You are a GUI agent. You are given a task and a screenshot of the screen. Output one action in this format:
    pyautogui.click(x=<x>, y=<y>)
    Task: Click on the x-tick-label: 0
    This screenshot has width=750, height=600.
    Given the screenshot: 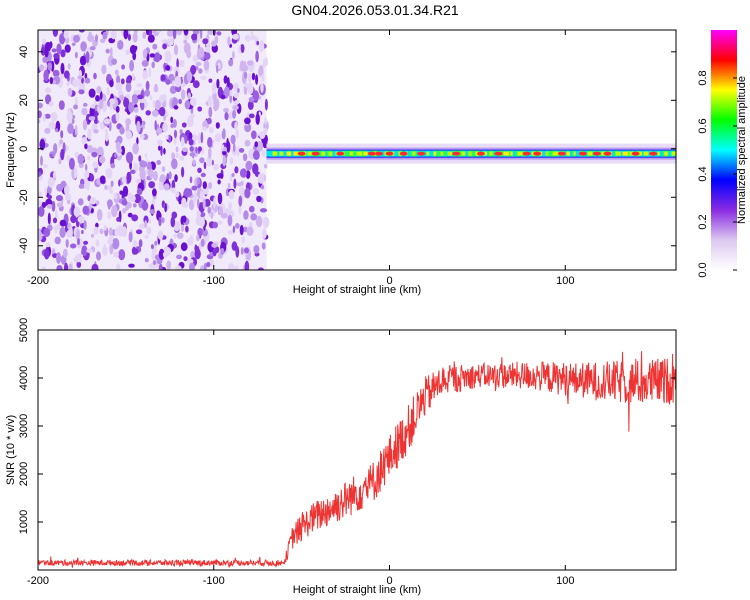 What is the action you would take?
    pyautogui.click(x=389, y=581)
    